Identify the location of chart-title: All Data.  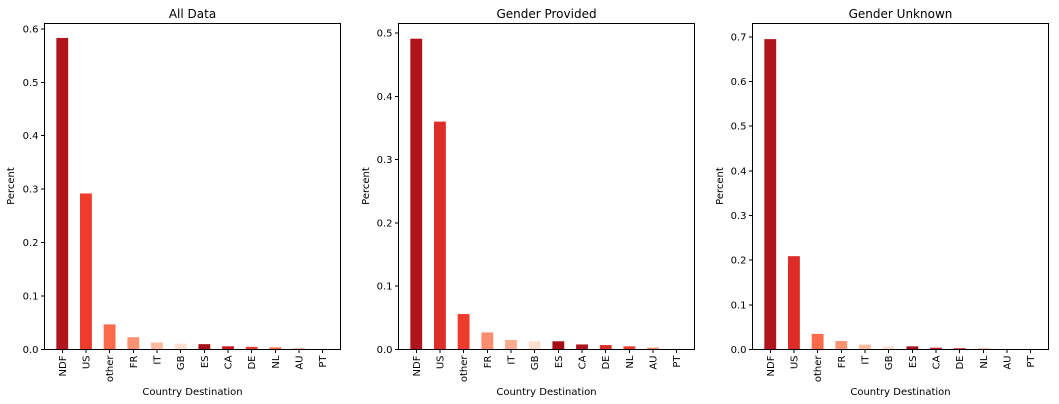
(192, 14).